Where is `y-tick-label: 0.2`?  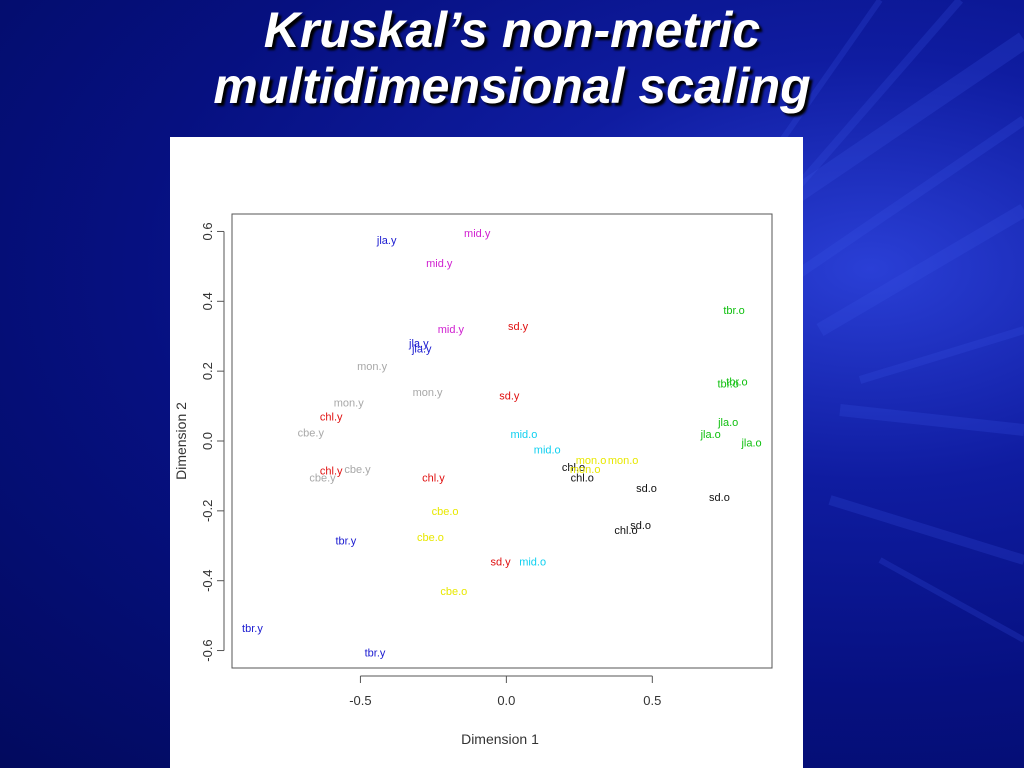 y-tick-label: 0.2 is located at coordinates (207, 371).